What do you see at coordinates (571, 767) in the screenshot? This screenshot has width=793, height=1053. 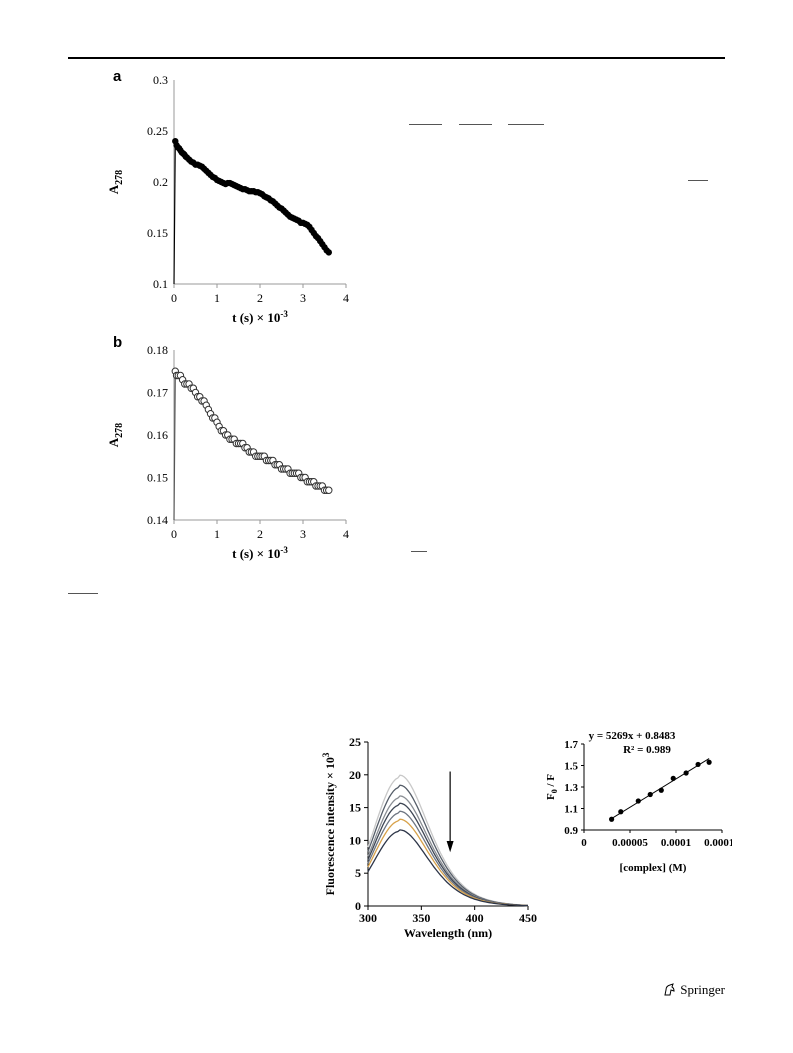 I see `y-tick-label: 1.5` at bounding box center [571, 767].